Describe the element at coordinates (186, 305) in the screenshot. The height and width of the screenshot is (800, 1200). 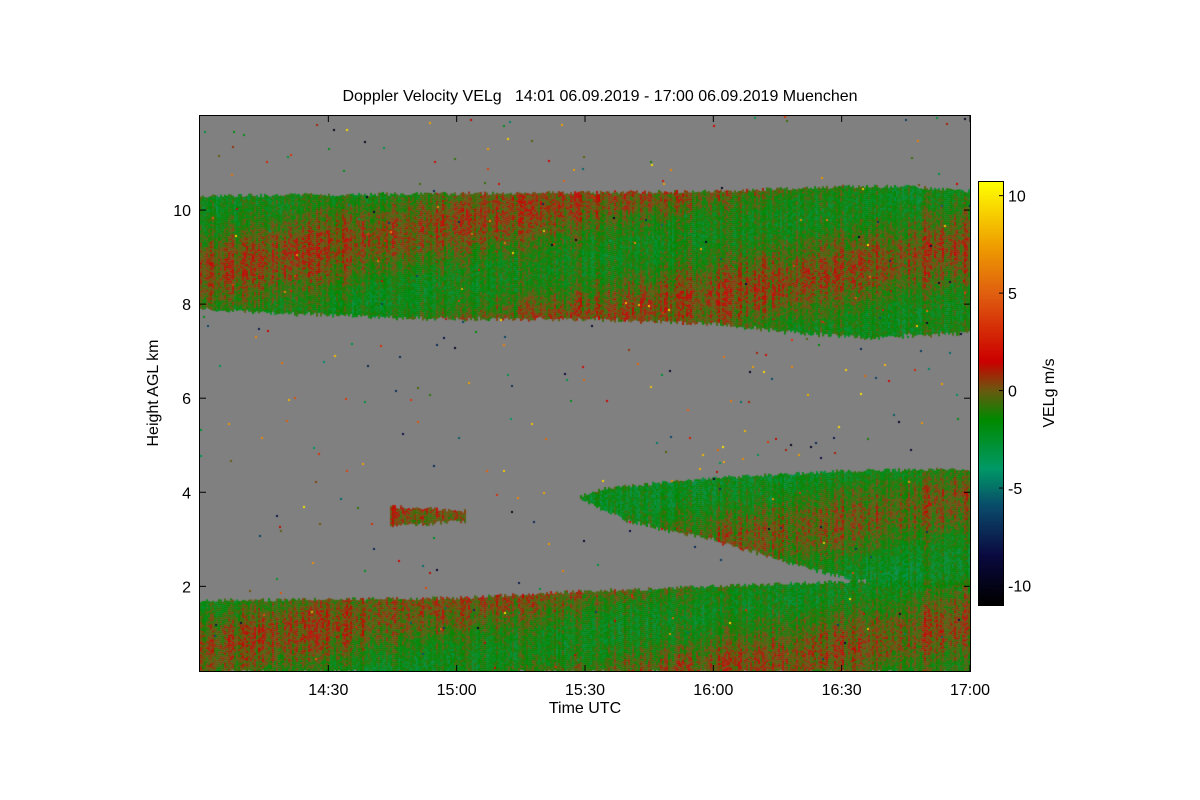
I see `y-tick-label: 8` at that location.